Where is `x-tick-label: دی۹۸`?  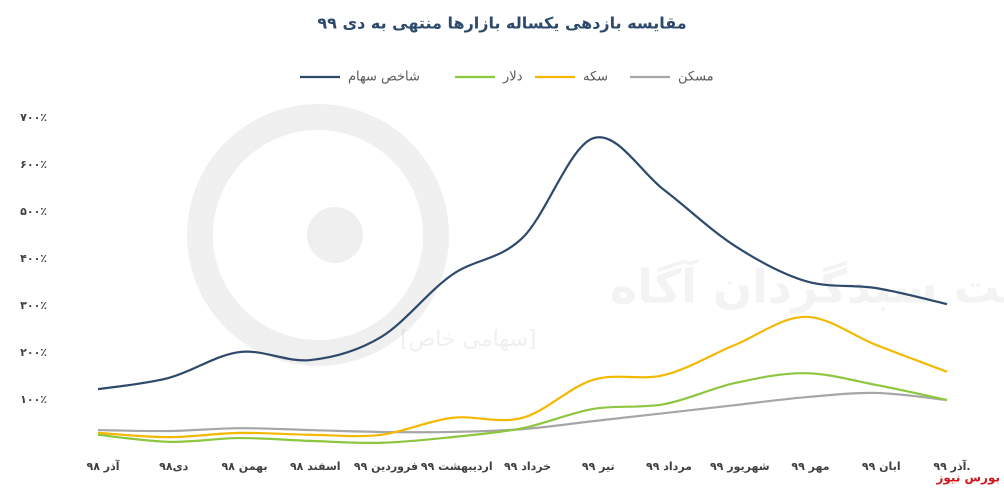
x-tick-label: دی۹۸ is located at coordinates (174, 466).